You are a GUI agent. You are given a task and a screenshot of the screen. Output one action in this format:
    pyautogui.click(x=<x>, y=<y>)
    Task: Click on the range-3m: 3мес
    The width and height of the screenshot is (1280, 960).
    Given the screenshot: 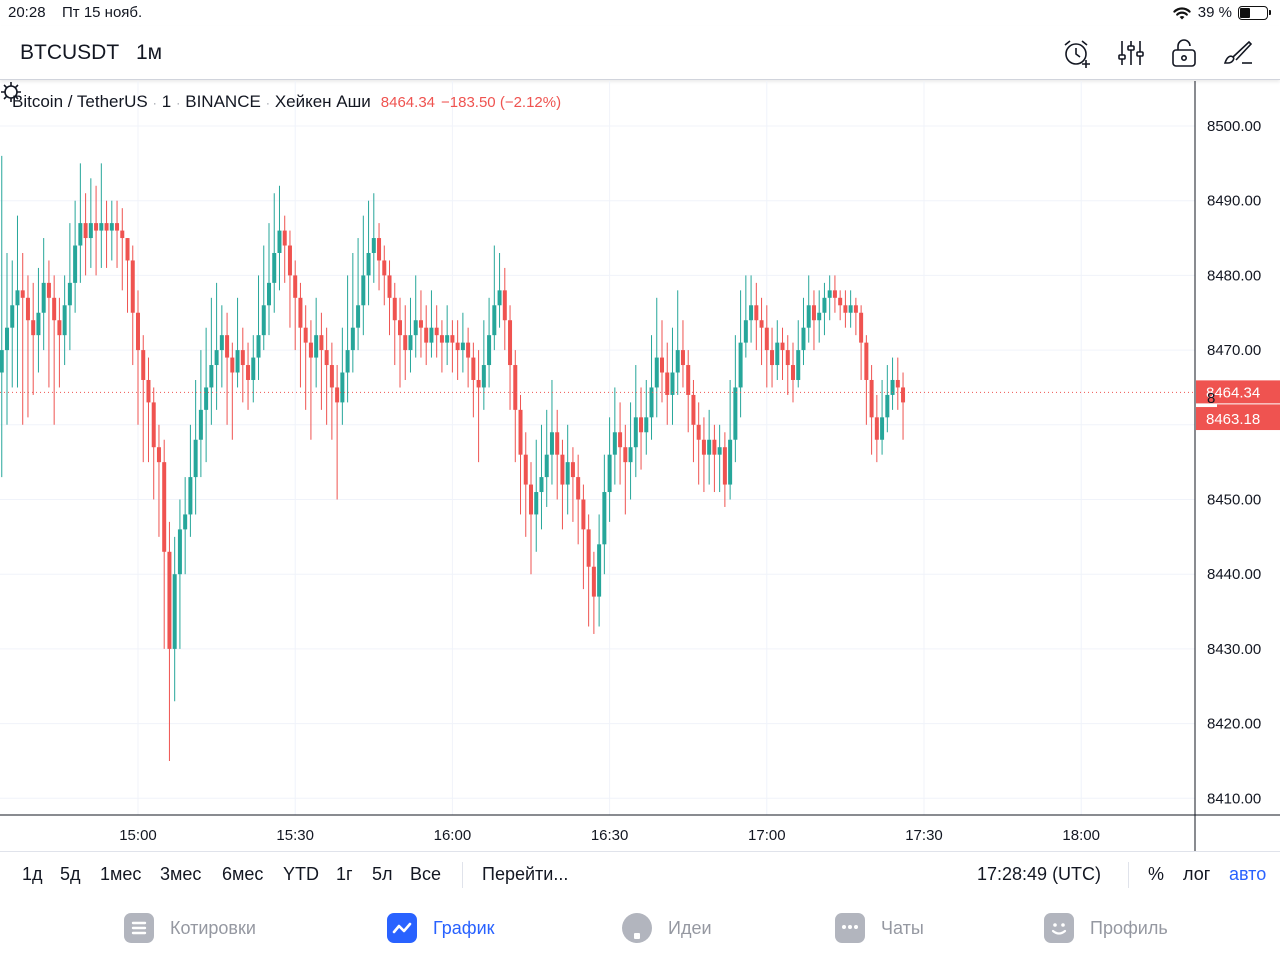 What is the action you would take?
    pyautogui.click(x=181, y=874)
    